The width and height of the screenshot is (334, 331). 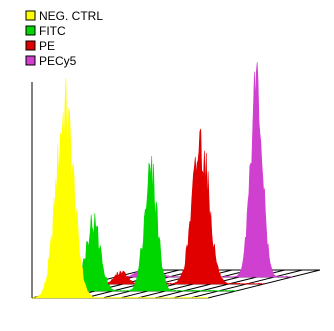 I want to click on legend-entry-neg-ctrl: NEG. CTRL, so click(x=64, y=16).